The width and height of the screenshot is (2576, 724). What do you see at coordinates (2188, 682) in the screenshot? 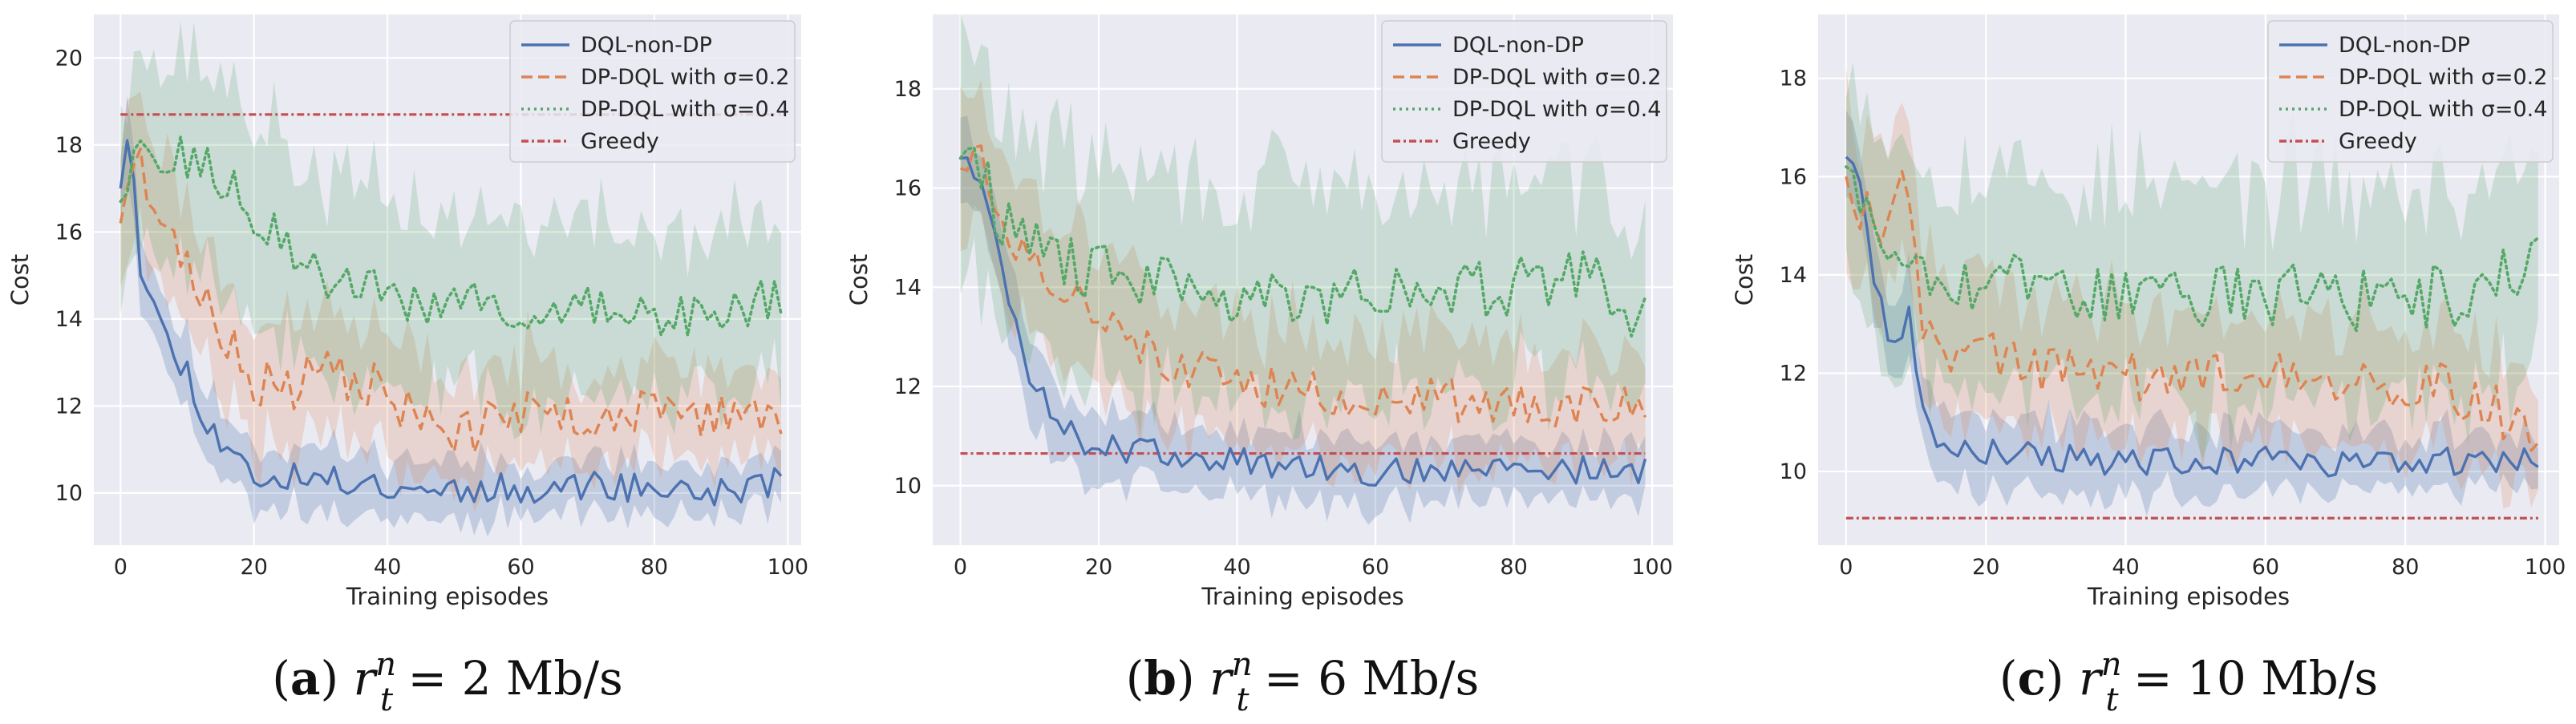
I see `panel-caption: (c) rn t = 10 Mb/s` at bounding box center [2188, 682].